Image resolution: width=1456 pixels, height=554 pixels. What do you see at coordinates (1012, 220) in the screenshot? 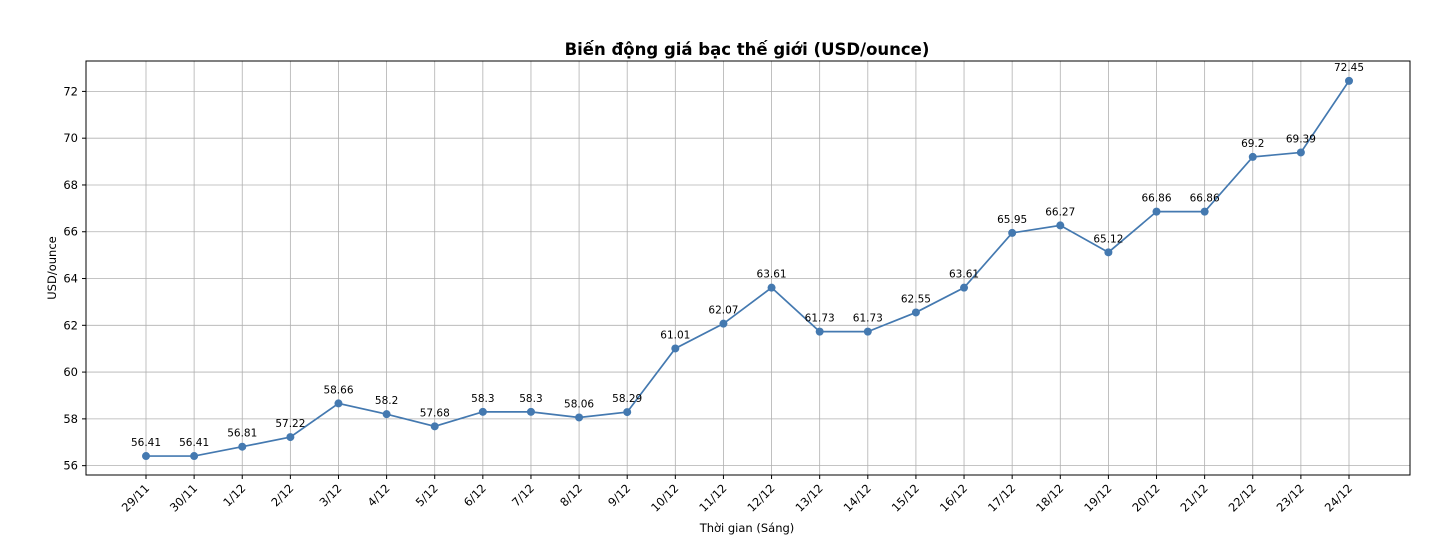
I see `data-label: 65.95` at bounding box center [1012, 220].